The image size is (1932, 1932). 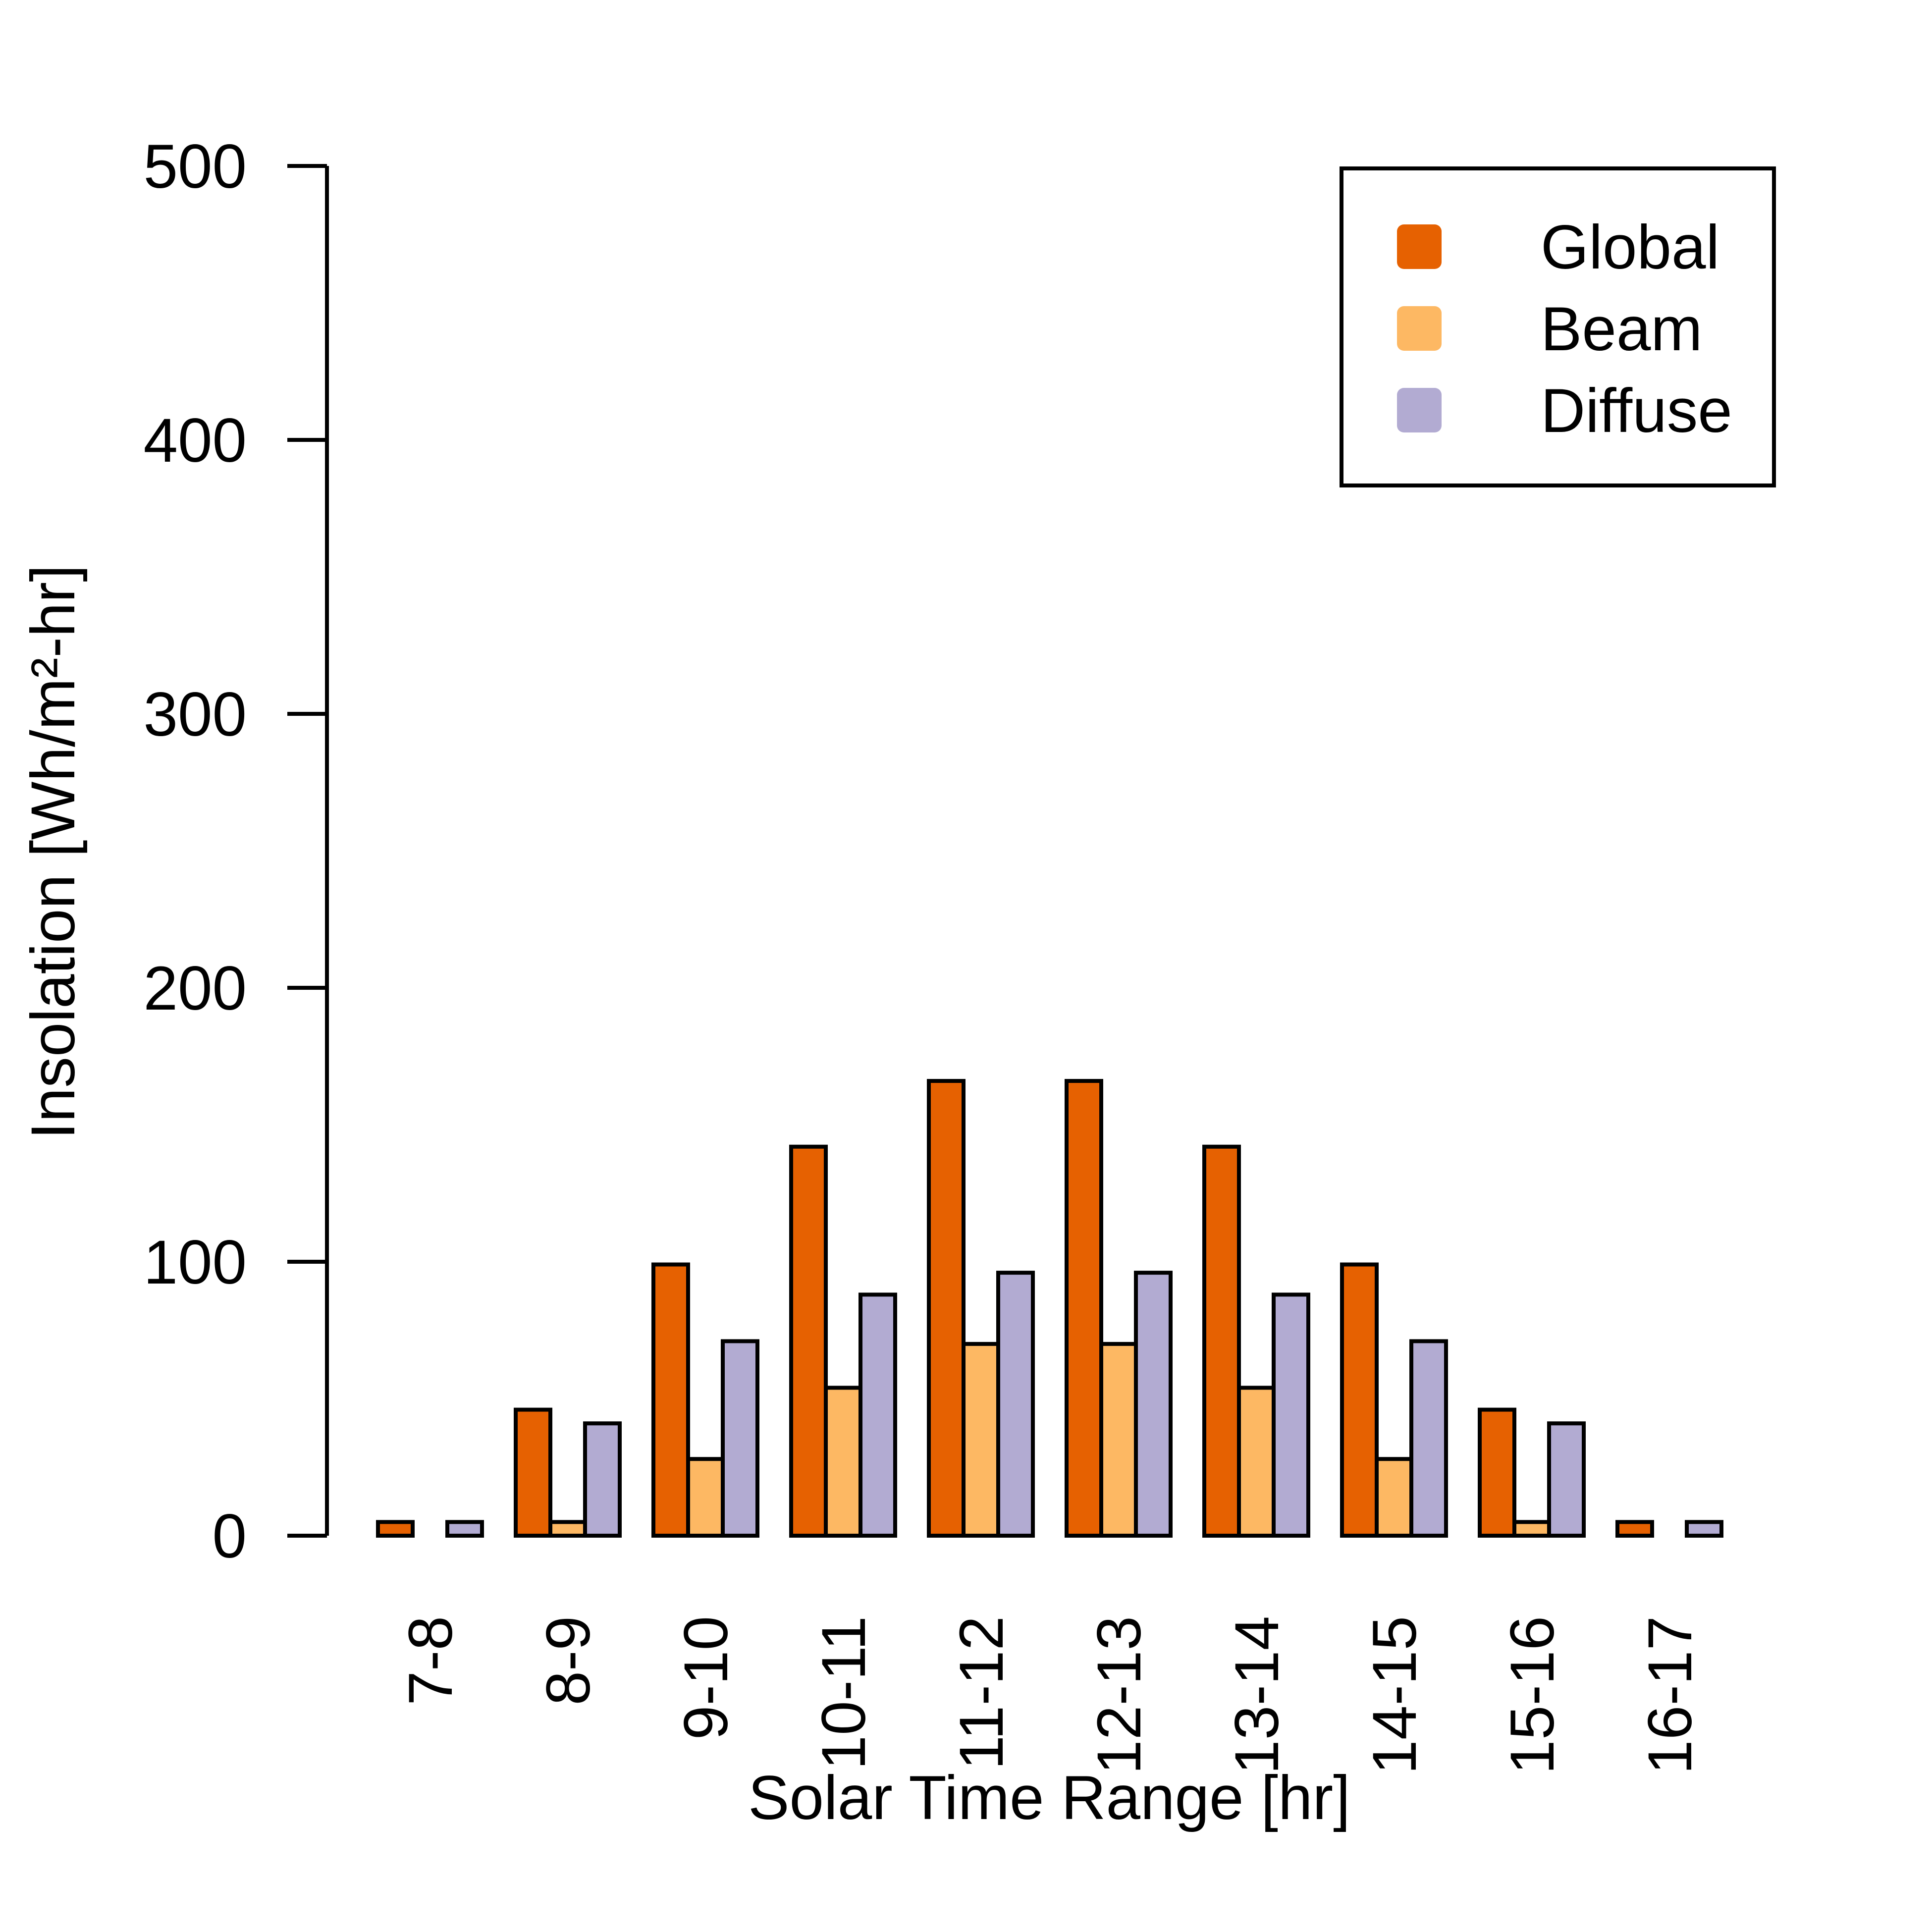 I want to click on x-tick-label: 10-11, so click(x=843, y=1693).